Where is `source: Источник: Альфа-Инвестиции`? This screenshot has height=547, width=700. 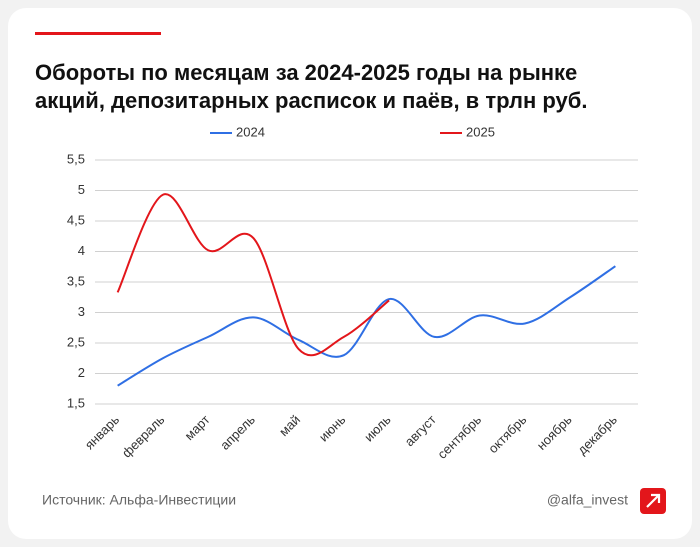 source: Источник: Альфа-Инвестиции is located at coordinates (139, 500).